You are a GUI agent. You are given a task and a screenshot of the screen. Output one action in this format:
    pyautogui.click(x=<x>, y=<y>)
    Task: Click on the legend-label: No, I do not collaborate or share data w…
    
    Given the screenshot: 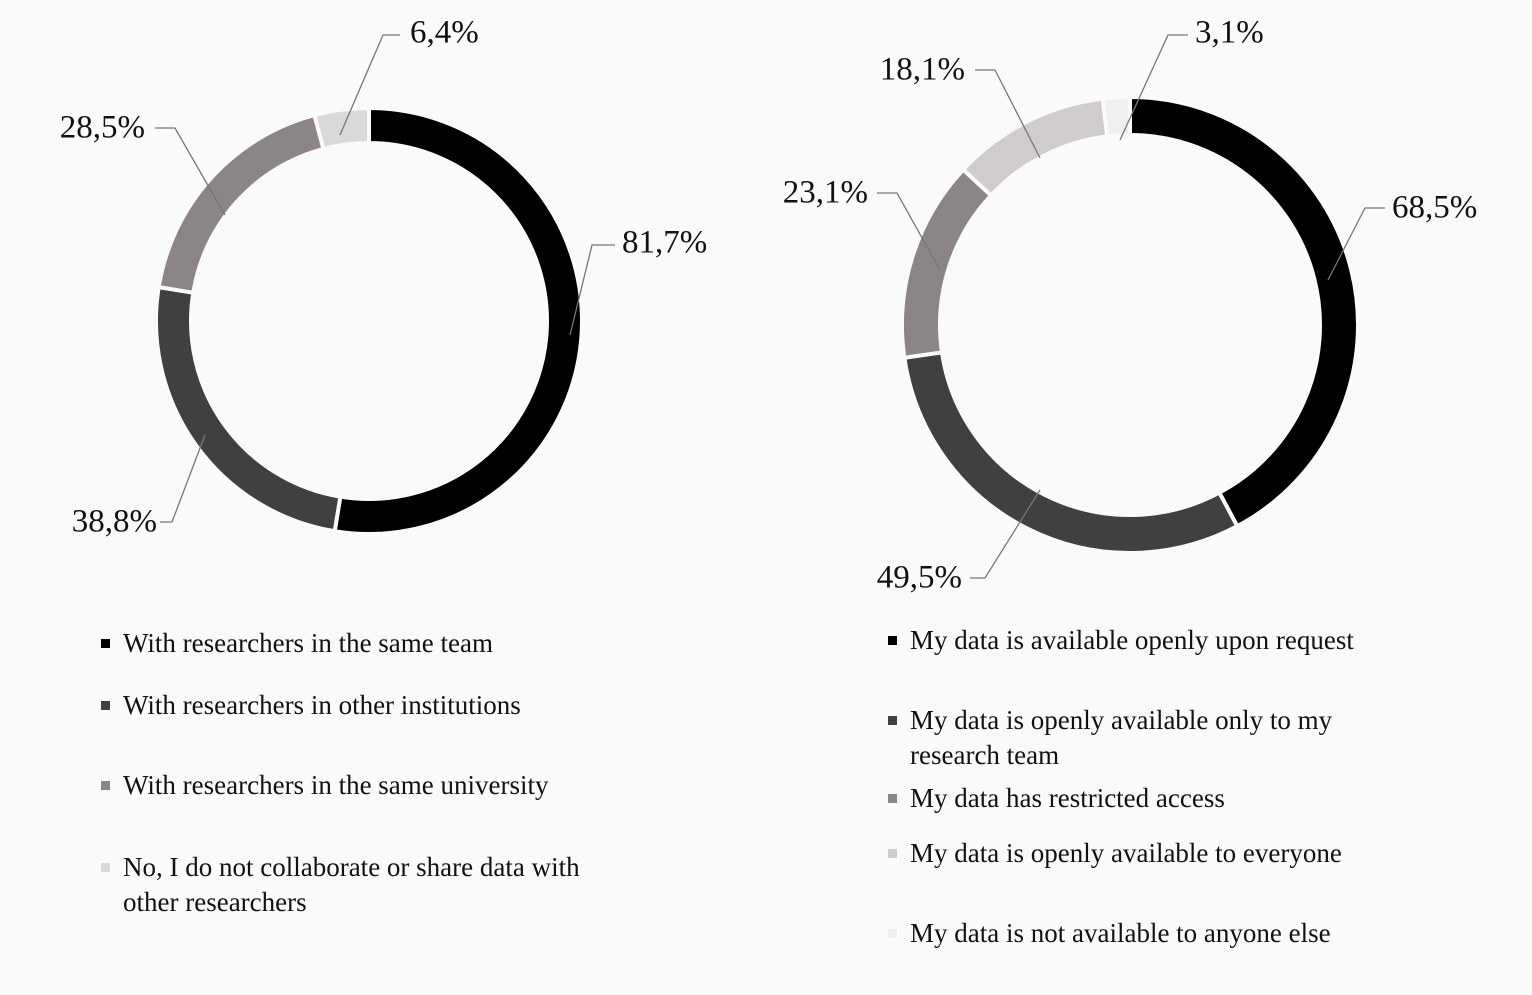 What is the action you would take?
    pyautogui.click(x=351, y=884)
    